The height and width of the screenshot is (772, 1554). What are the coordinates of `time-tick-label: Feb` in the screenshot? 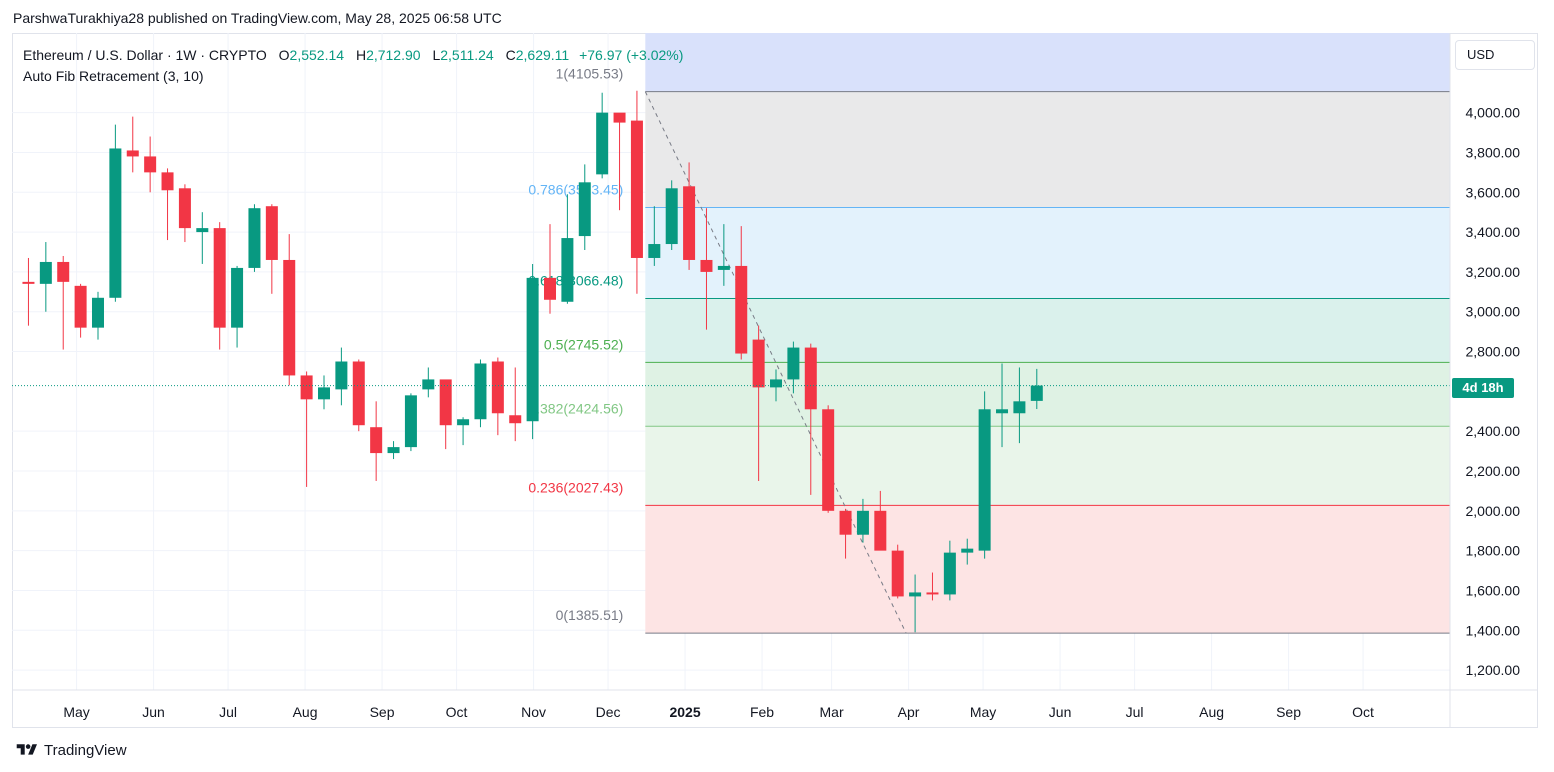 It's located at (762, 712).